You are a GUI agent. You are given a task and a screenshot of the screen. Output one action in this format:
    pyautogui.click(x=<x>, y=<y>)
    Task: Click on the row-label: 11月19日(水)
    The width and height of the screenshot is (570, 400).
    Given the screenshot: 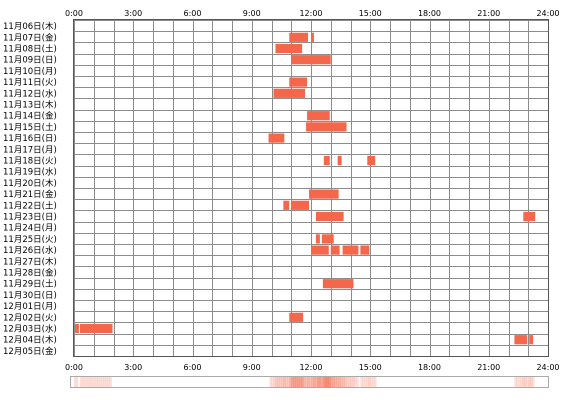 What is the action you would take?
    pyautogui.click(x=30, y=172)
    